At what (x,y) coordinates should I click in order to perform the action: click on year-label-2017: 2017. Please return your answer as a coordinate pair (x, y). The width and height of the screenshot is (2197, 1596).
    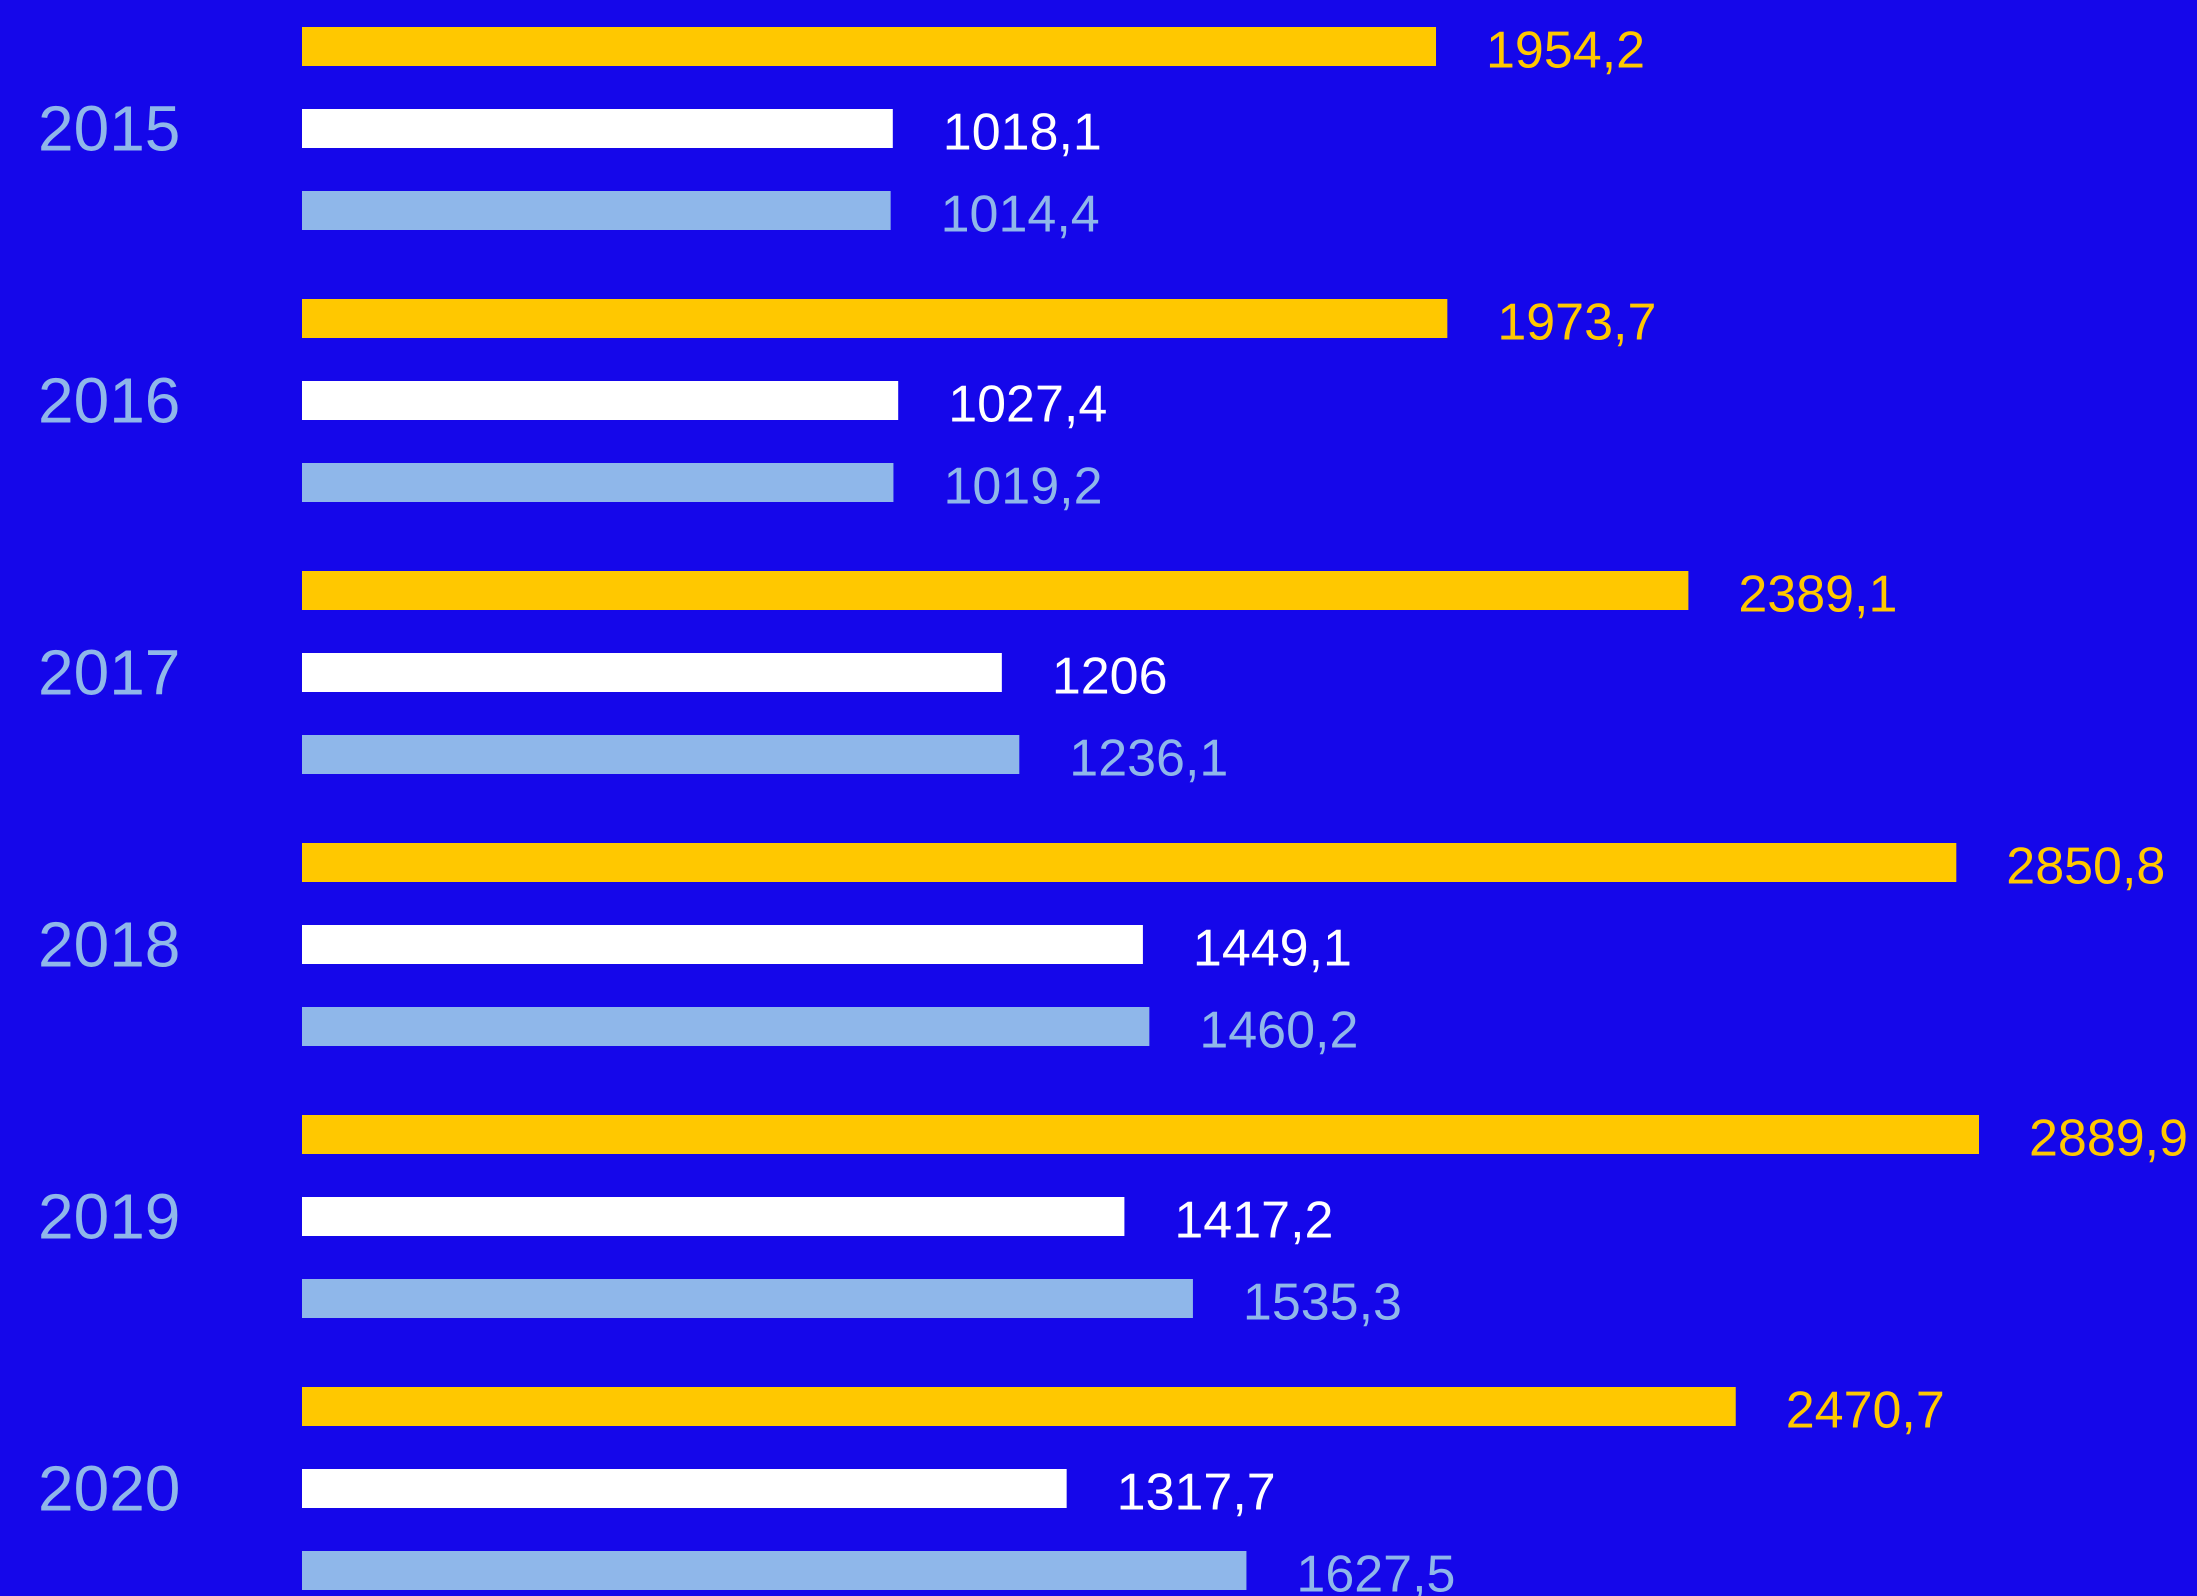
    Looking at the image, I should click on (109, 673).